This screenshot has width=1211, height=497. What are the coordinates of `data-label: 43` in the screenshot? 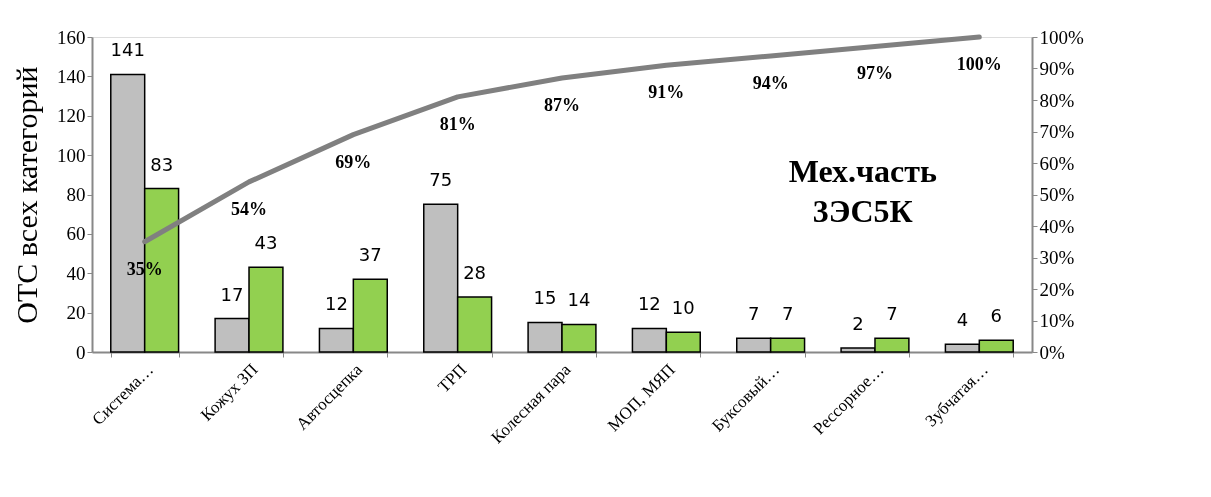 It's located at (266, 243).